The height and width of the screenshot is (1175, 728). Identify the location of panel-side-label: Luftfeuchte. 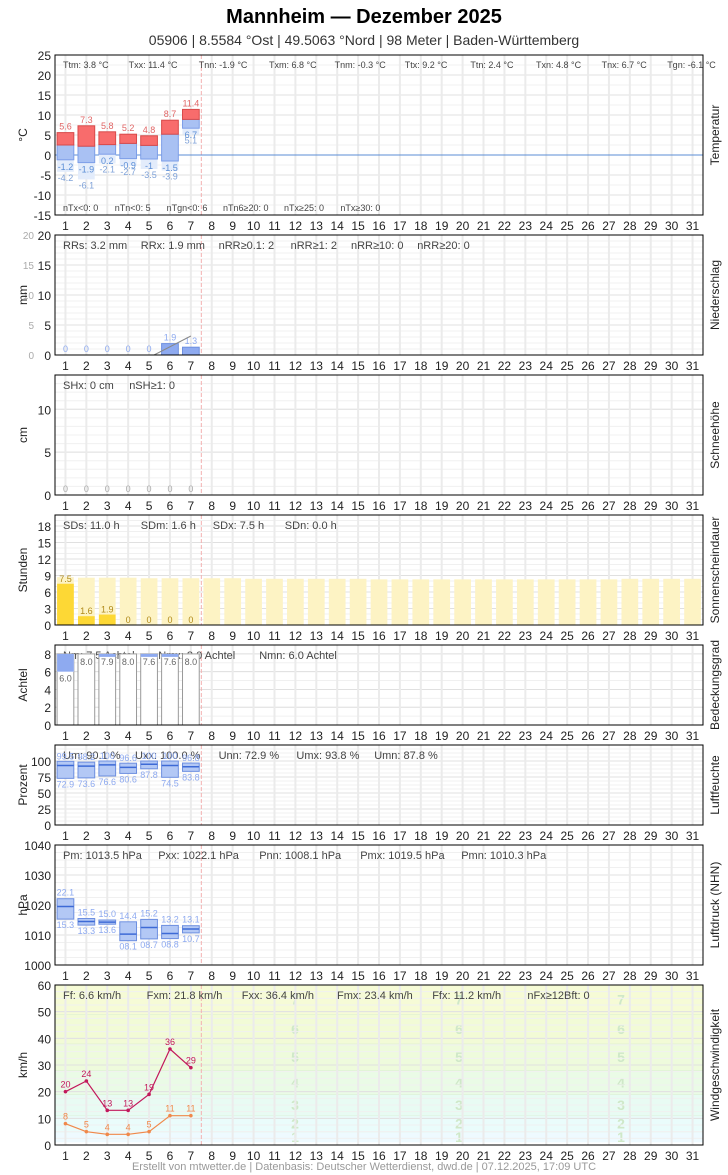
(715, 785).